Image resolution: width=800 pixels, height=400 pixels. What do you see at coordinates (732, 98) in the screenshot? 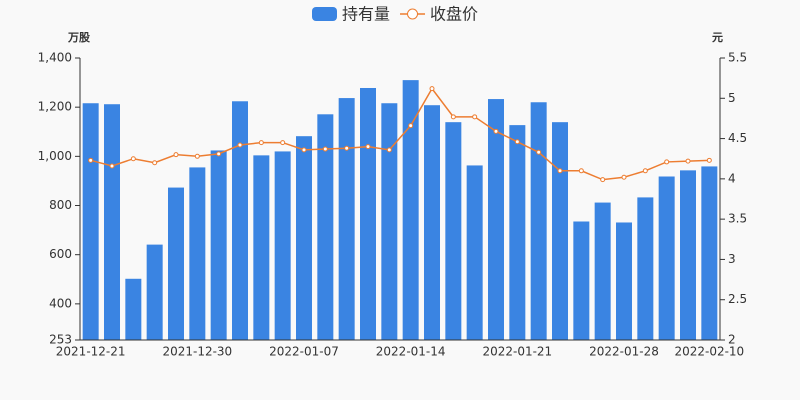
I see `y2-tick-label: 5` at bounding box center [732, 98].